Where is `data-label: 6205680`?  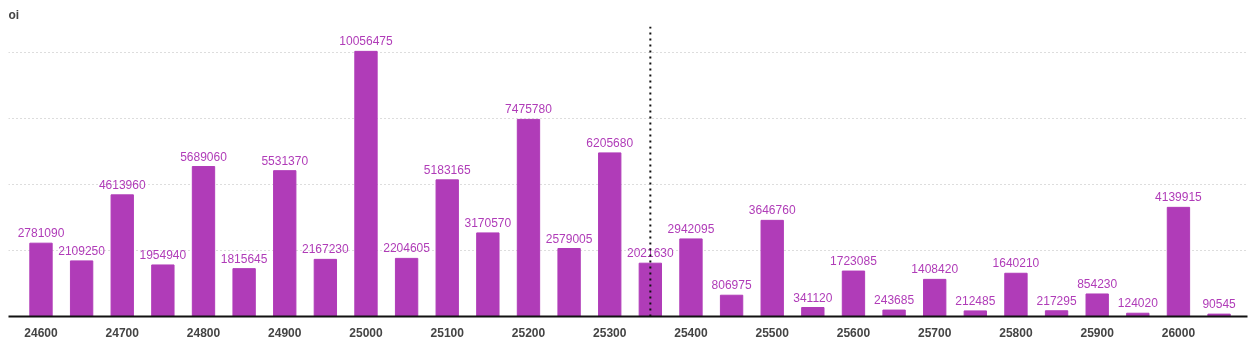
data-label: 6205680 is located at coordinates (610, 142).